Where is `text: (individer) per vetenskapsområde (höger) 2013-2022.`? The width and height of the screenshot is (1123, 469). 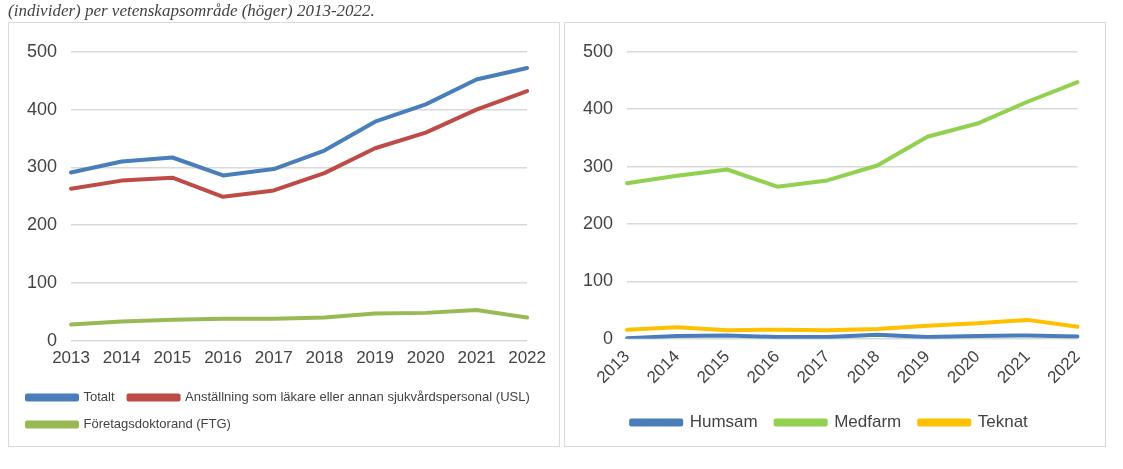
text: (individer) per vetenskapsområde (höger) 2013-2022. is located at coordinates (192, 11).